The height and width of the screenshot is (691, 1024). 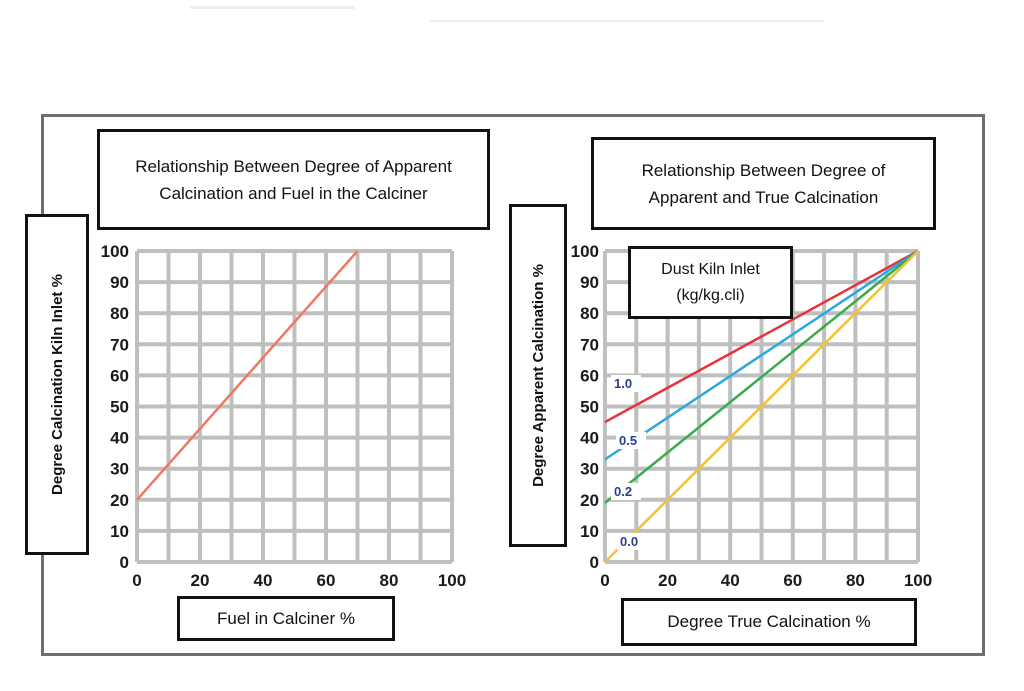 I want to click on left-x-axis-label: Fuel in Calciner %, so click(x=286, y=618).